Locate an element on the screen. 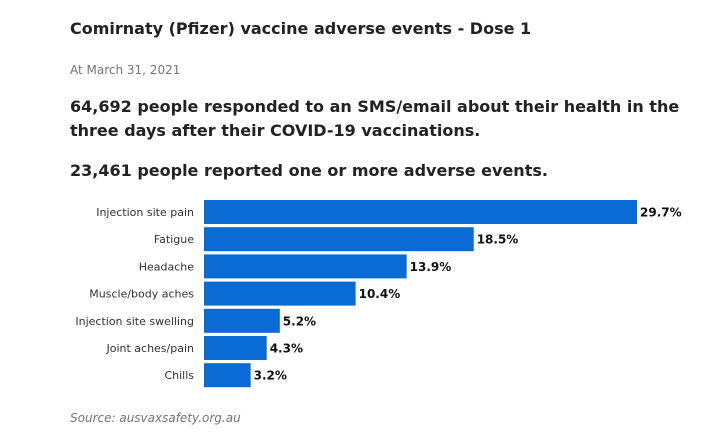  category-label: Injection site swelling is located at coordinates (134, 321).